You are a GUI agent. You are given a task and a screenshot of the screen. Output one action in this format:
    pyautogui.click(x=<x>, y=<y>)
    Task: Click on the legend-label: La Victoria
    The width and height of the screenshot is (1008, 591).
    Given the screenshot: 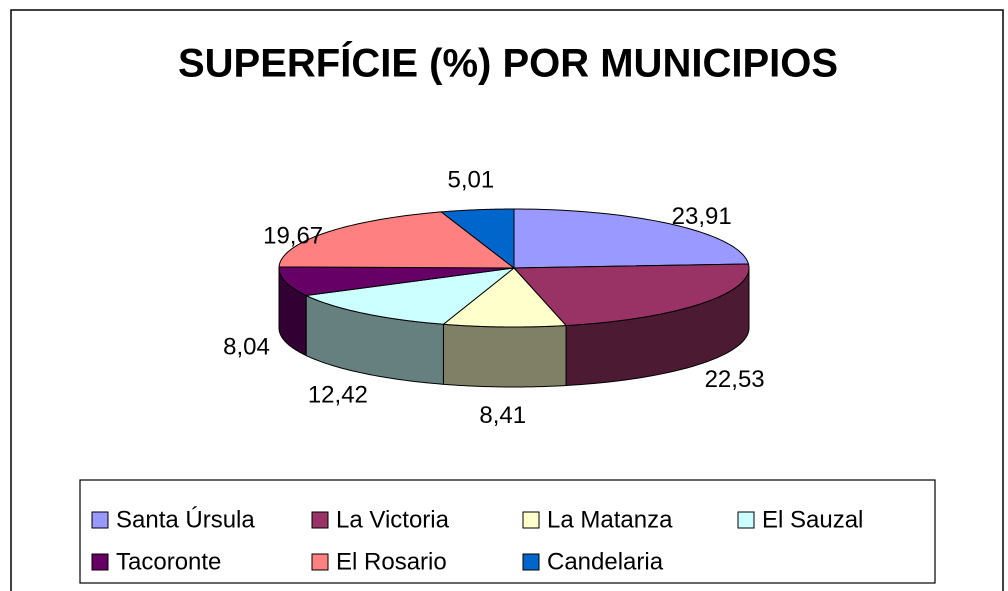 What is the action you would take?
    pyautogui.click(x=393, y=519)
    